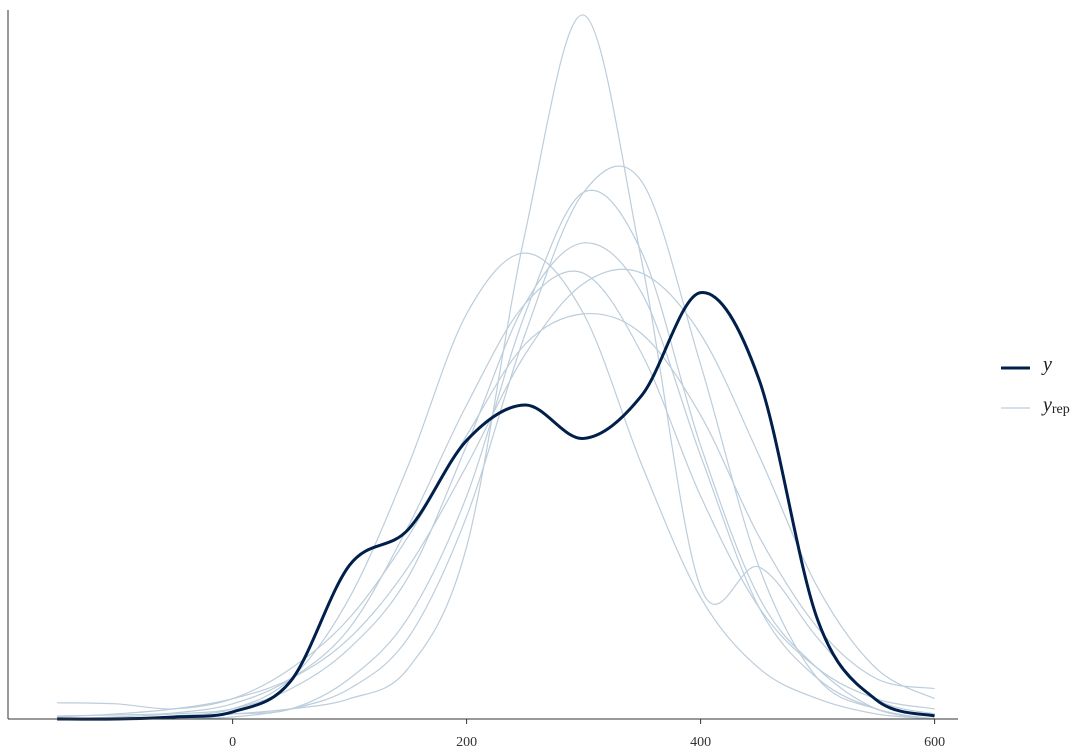 The height and width of the screenshot is (755, 1089). What do you see at coordinates (1035, 386) in the screenshot?
I see `legend: y yrep` at bounding box center [1035, 386].